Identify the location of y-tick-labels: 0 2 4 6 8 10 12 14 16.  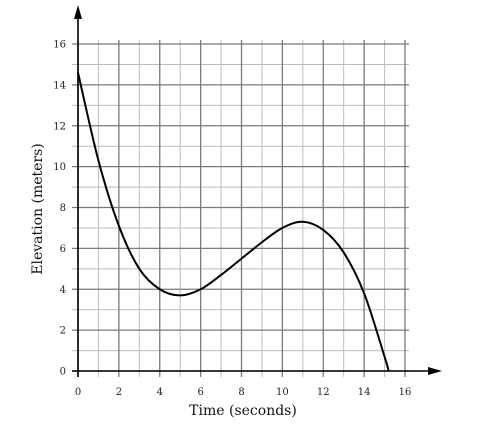
(59, 209).